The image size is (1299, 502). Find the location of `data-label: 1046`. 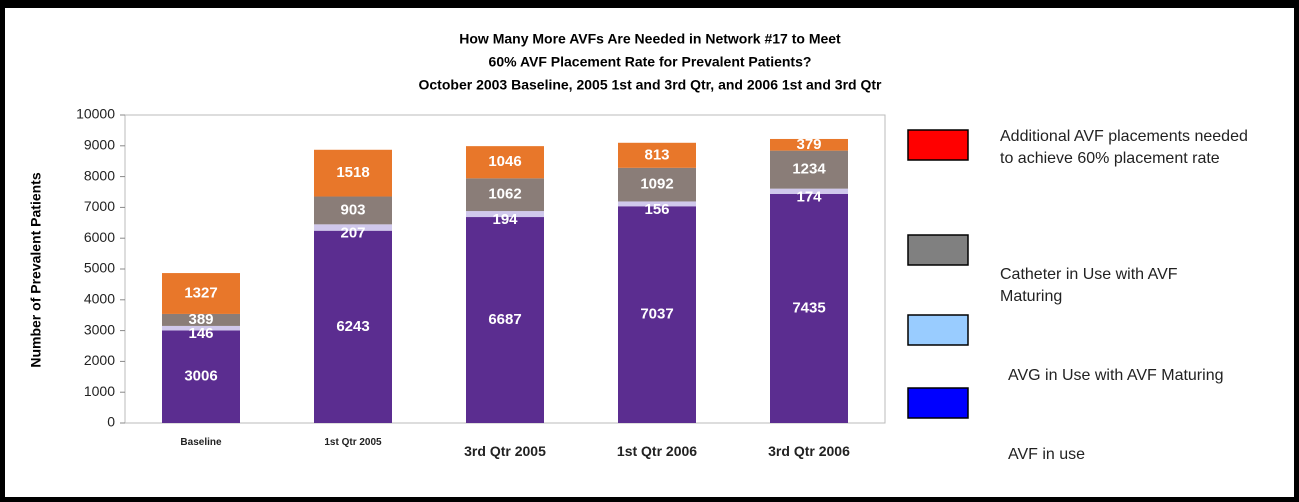

data-label: 1046 is located at coordinates (504, 161).